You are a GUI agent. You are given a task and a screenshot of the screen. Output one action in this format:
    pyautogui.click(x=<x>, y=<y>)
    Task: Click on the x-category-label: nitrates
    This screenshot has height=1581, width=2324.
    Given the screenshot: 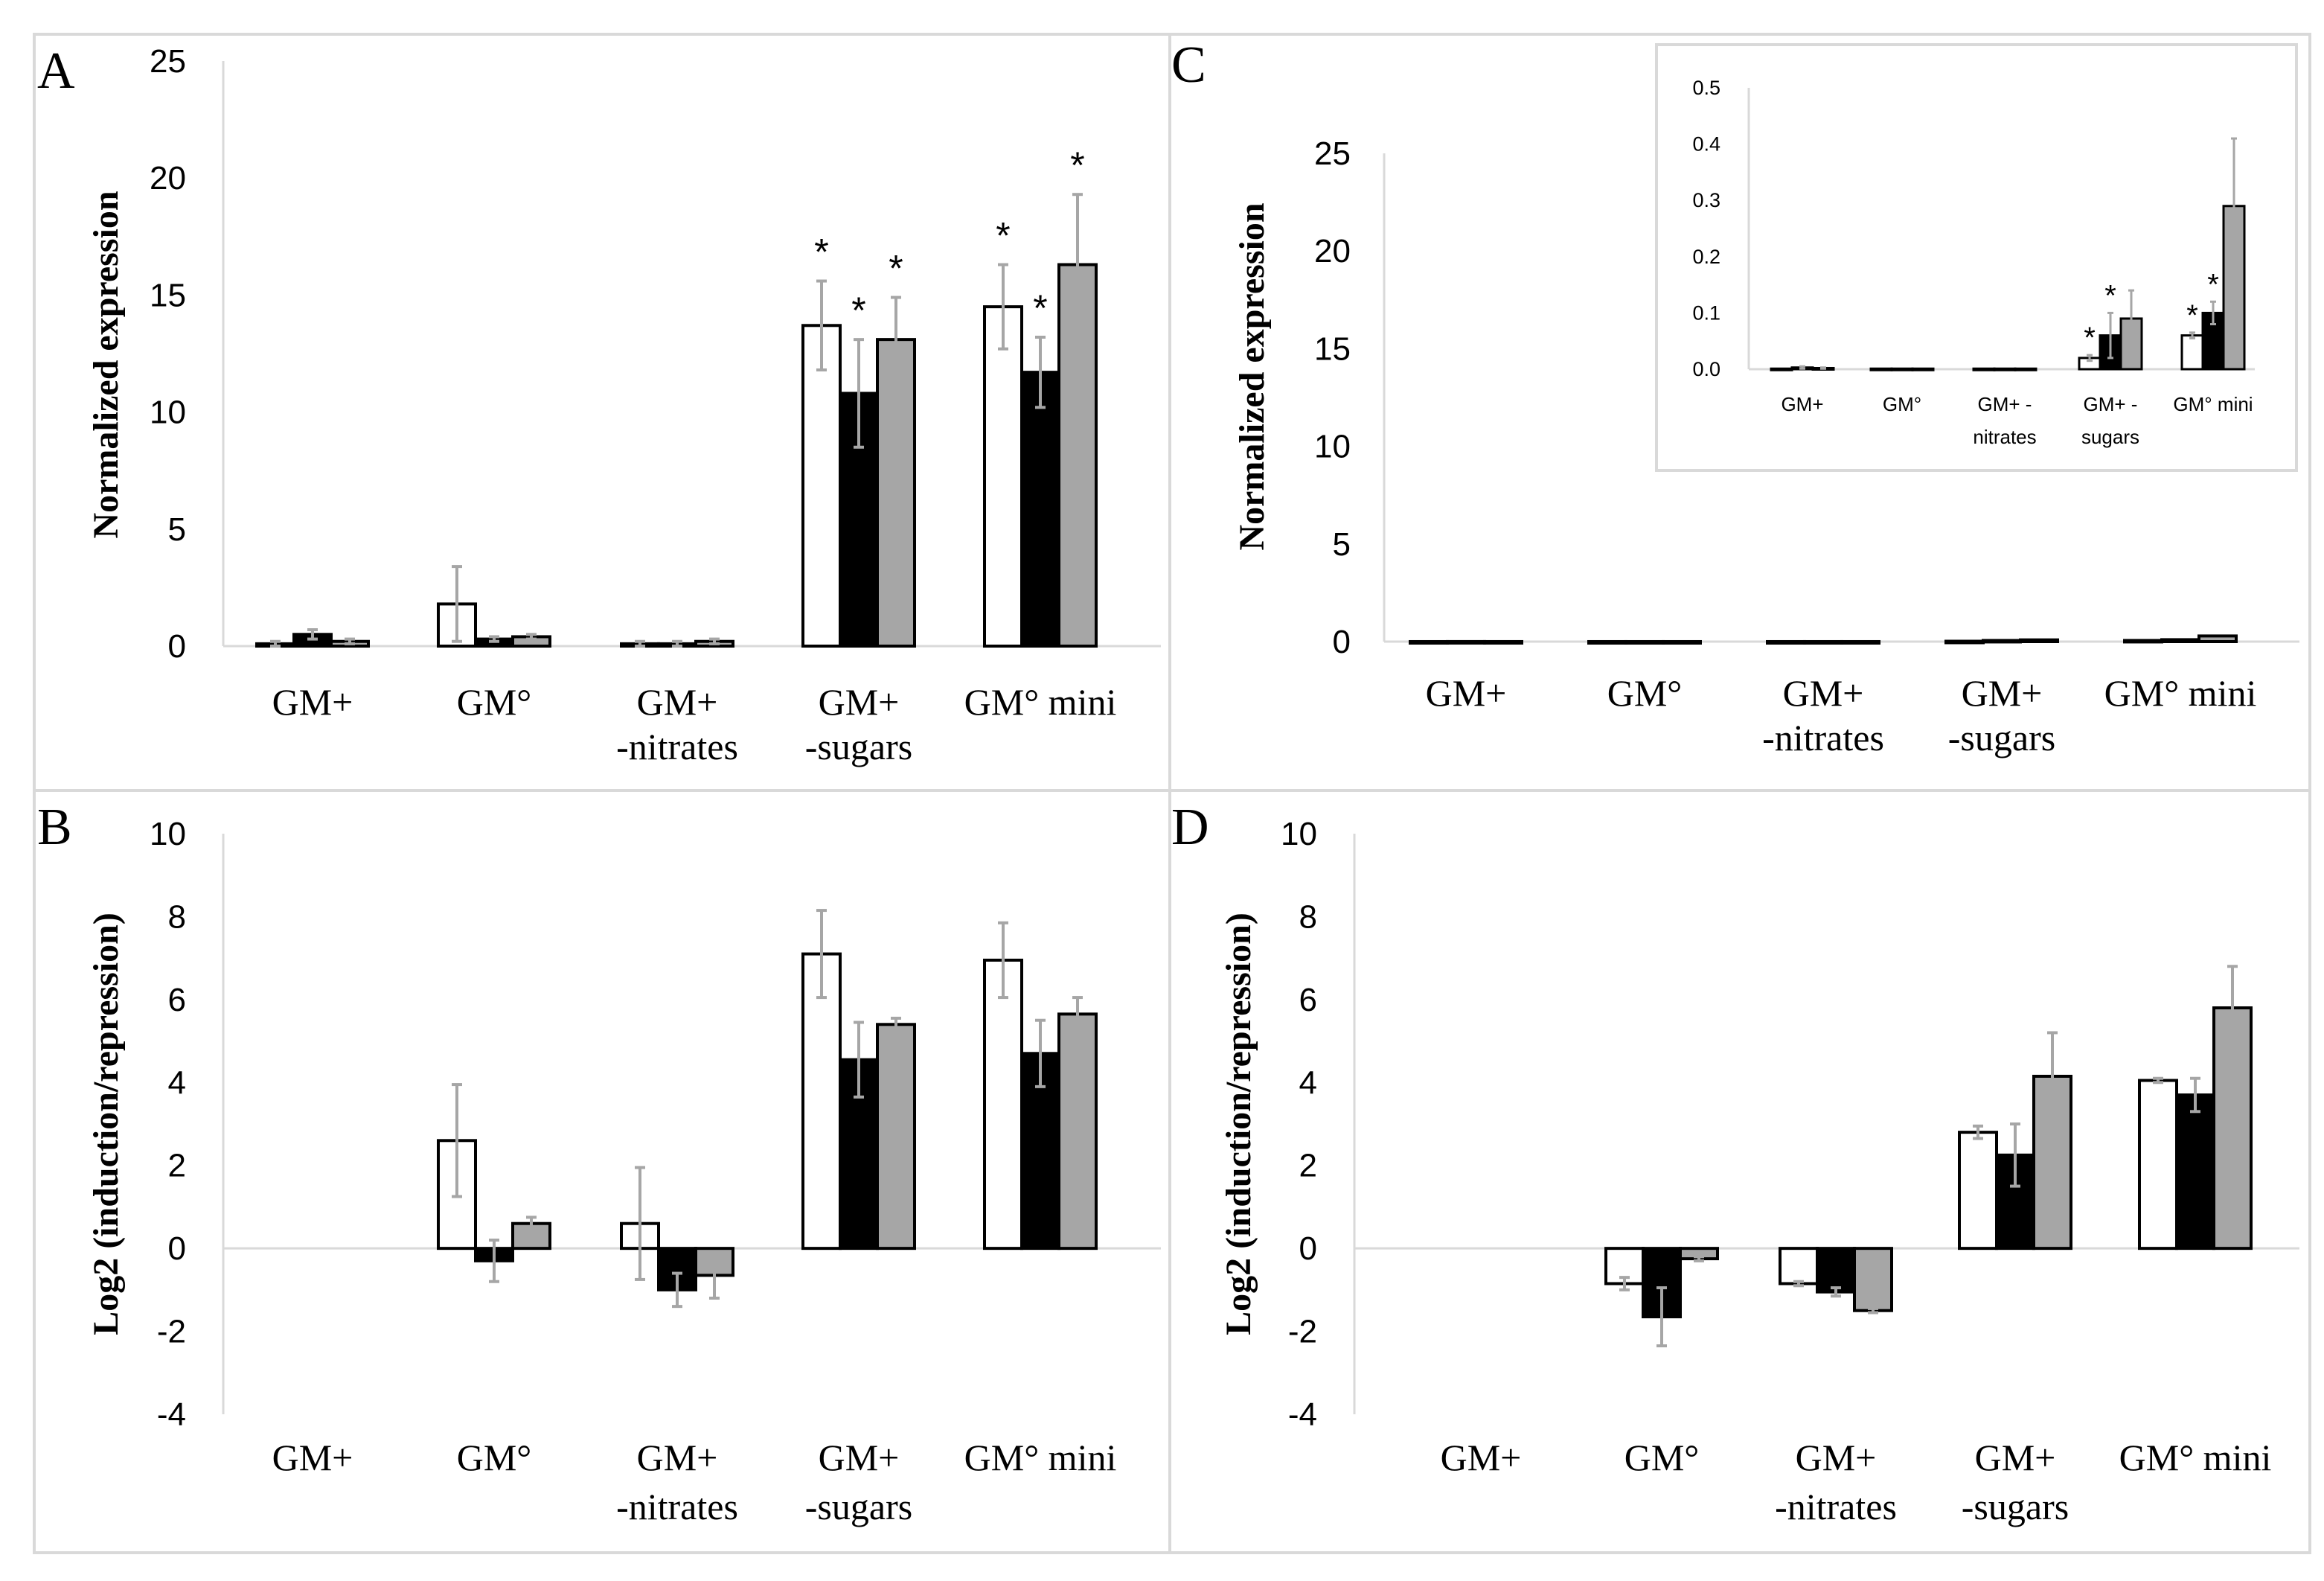 What is the action you would take?
    pyautogui.click(x=2004, y=437)
    